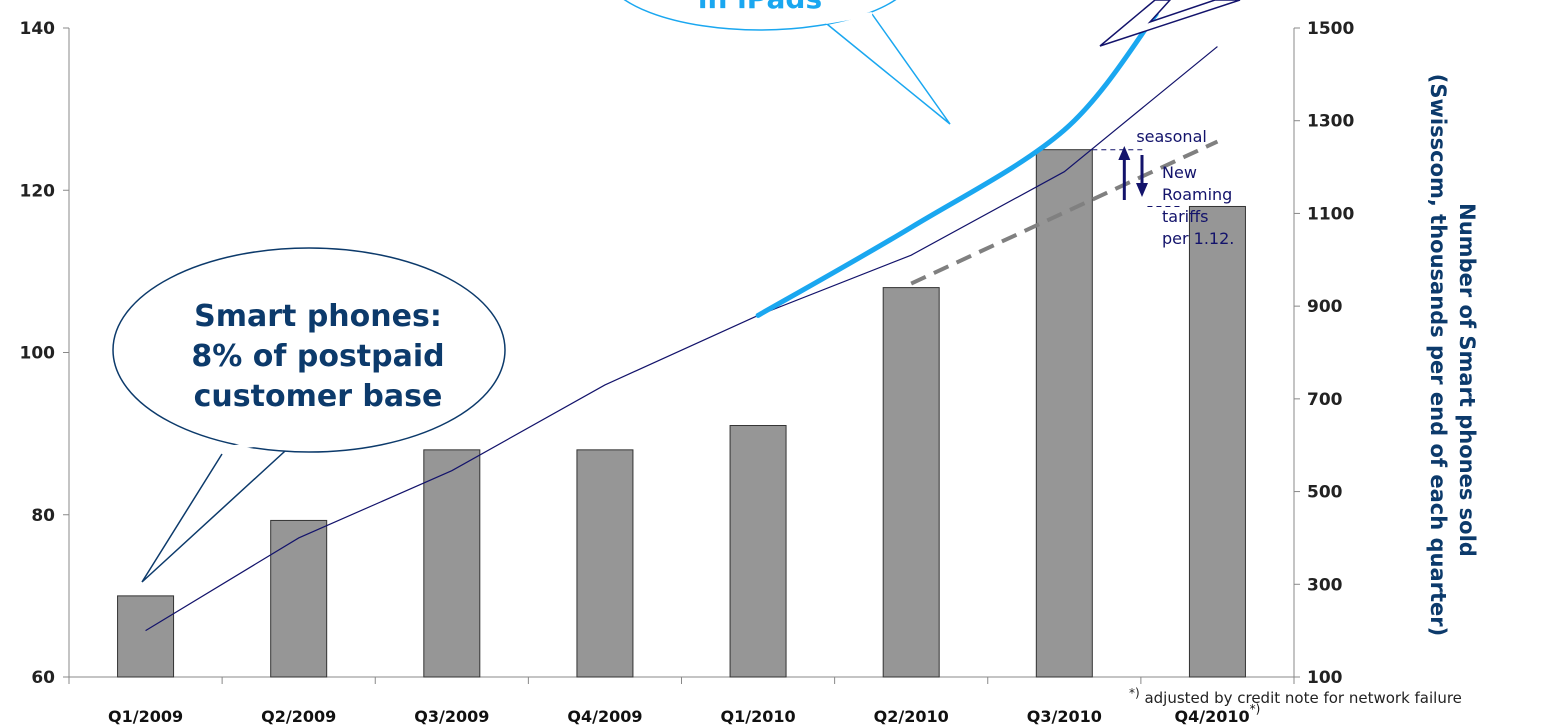 The height and width of the screenshot is (727, 1568). What do you see at coordinates (43, 678) in the screenshot?
I see `y-tick-label: 60` at bounding box center [43, 678].